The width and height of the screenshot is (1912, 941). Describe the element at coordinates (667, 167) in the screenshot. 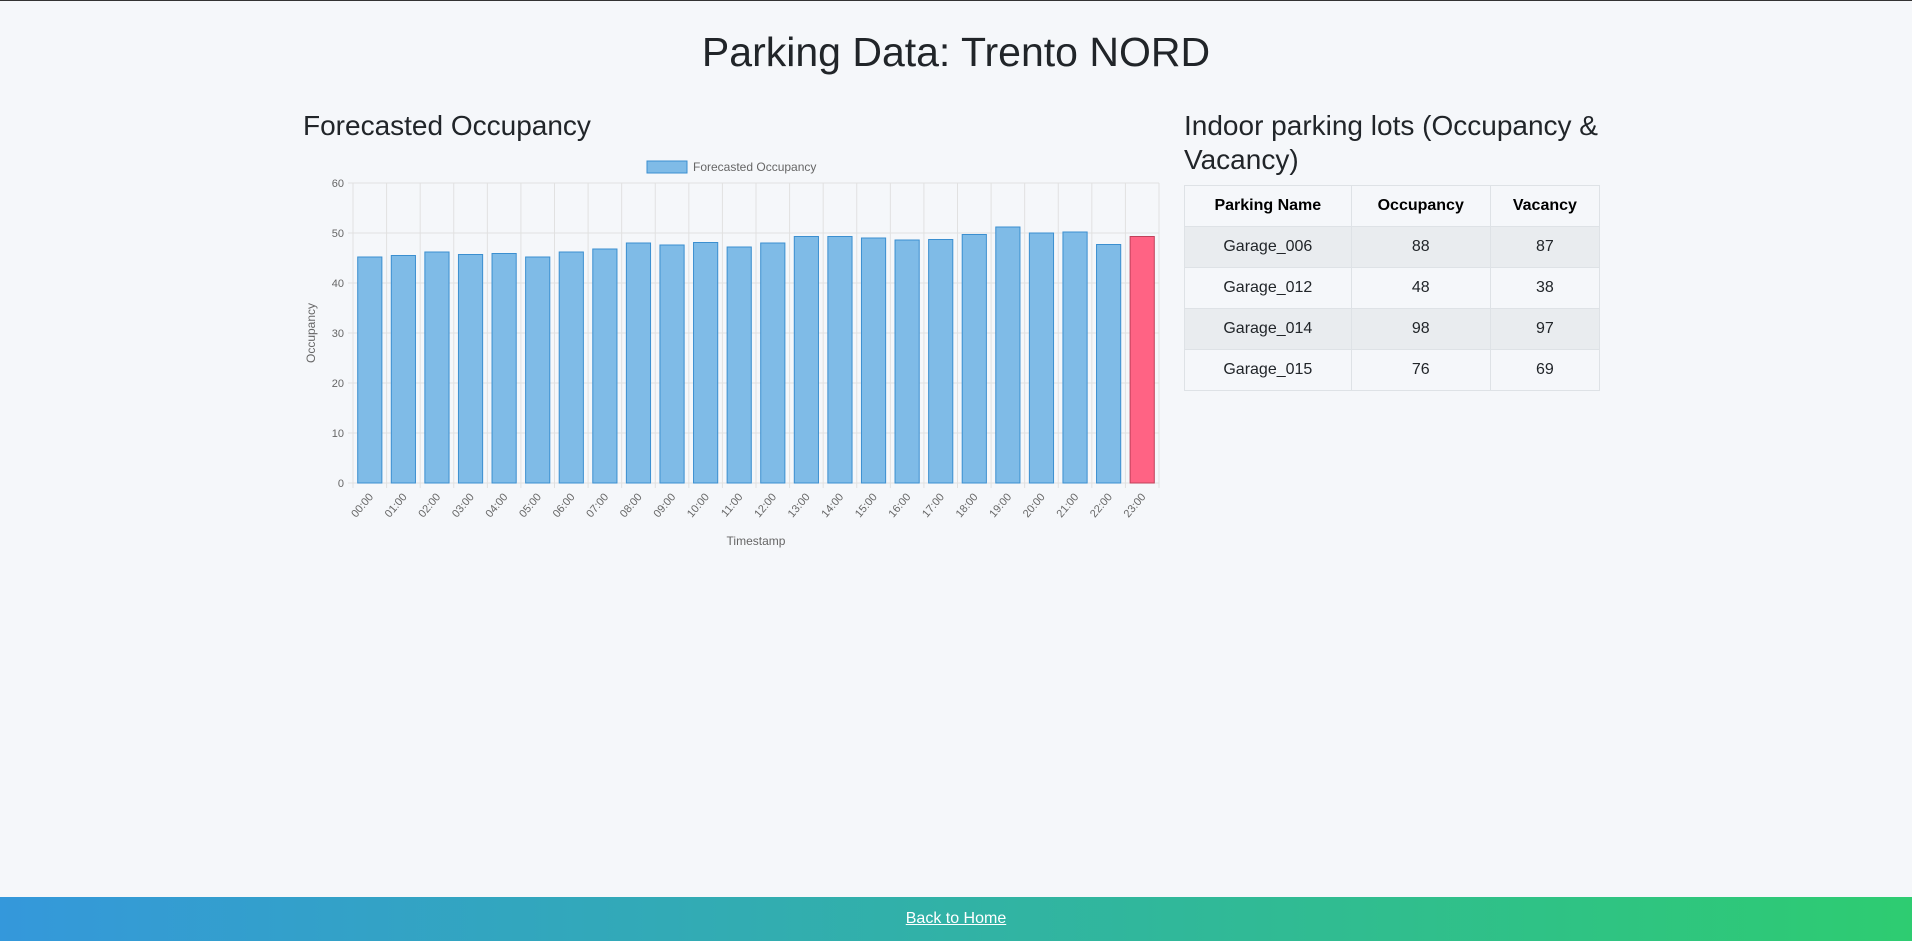

I see `legend-swatch` at that location.